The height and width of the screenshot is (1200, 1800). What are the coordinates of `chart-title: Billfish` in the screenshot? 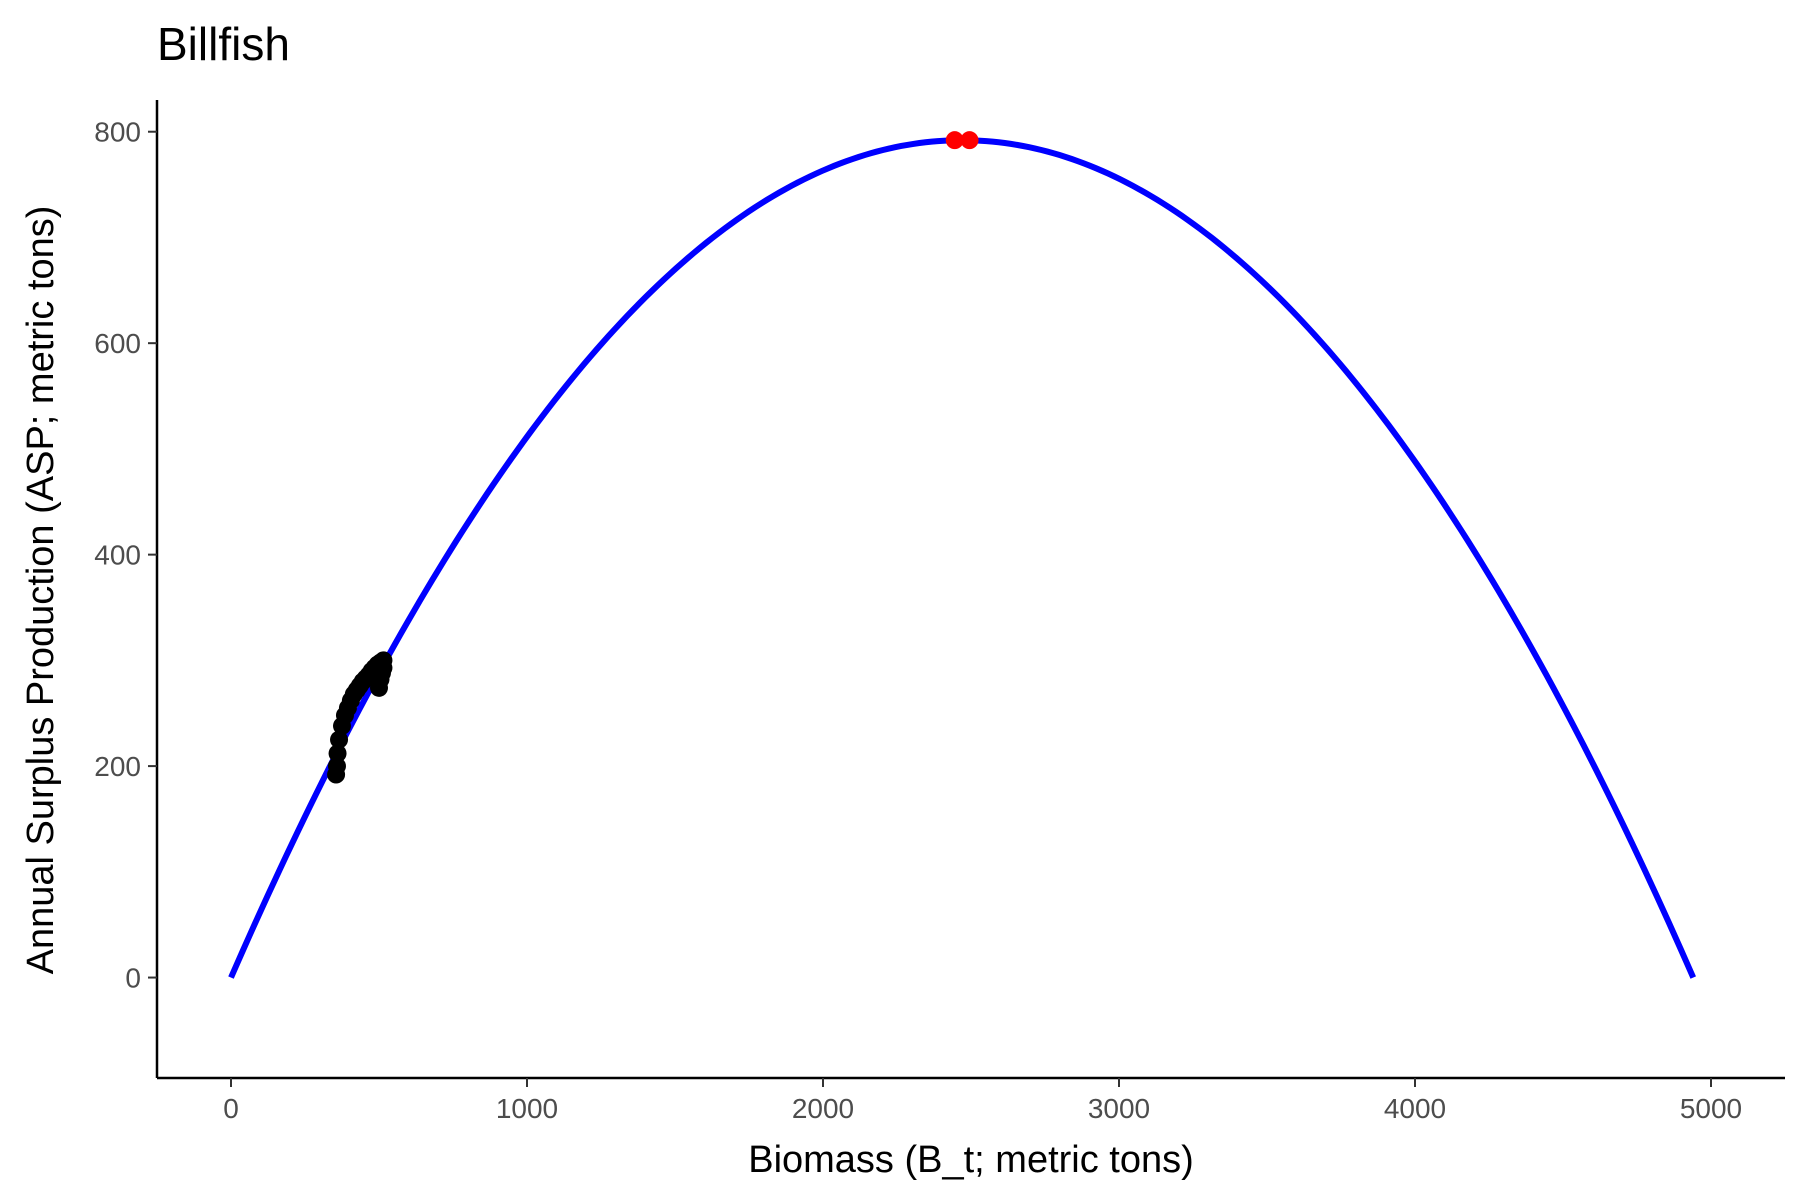 It's located at (223, 44).